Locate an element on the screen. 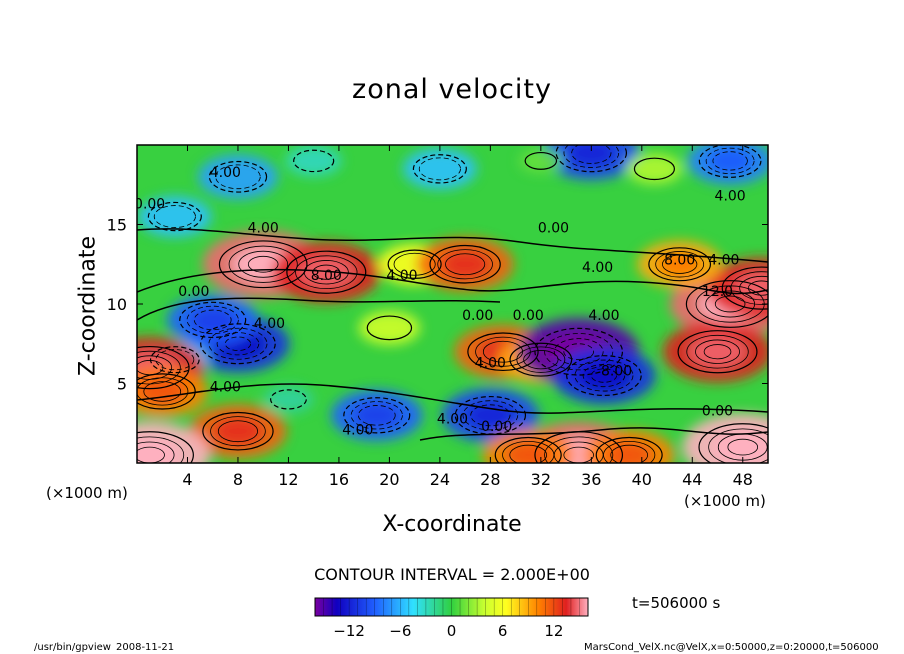 The width and height of the screenshot is (904, 654). contour-label-19: 4.00 is located at coordinates (490, 364).